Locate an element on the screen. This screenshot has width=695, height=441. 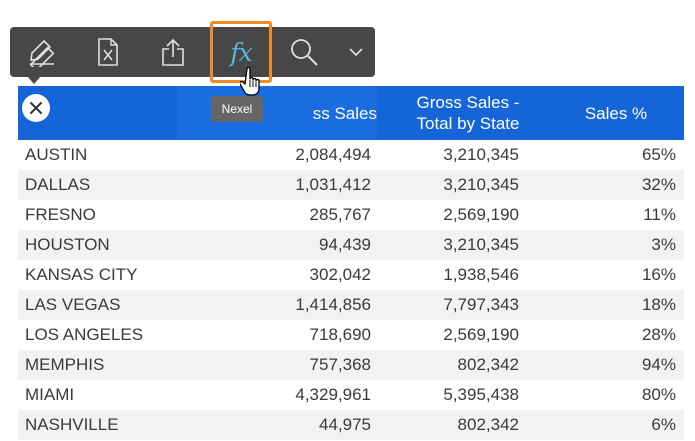
share-button is located at coordinates (173, 52).